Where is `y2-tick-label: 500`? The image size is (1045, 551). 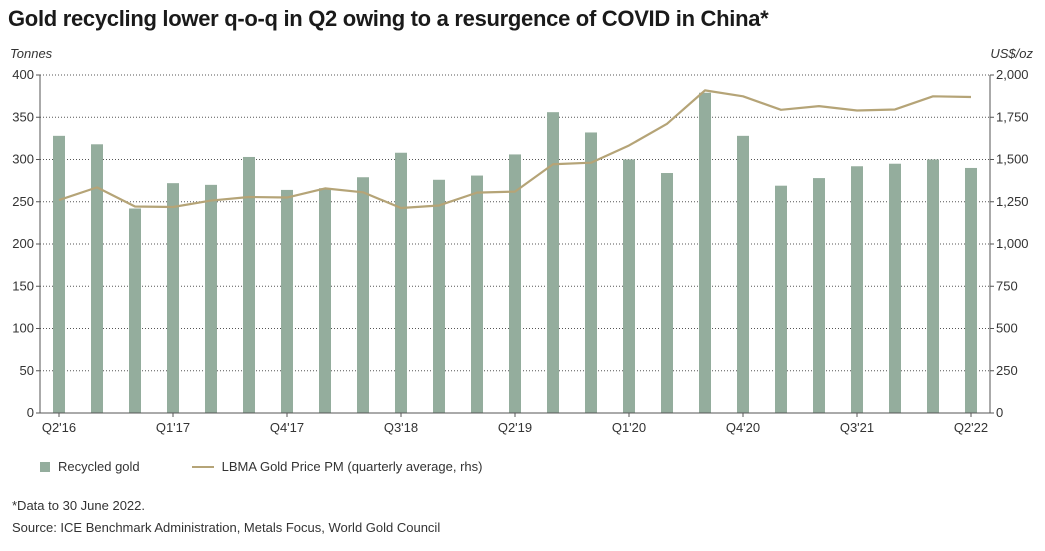
y2-tick-label: 500 is located at coordinates (1007, 328).